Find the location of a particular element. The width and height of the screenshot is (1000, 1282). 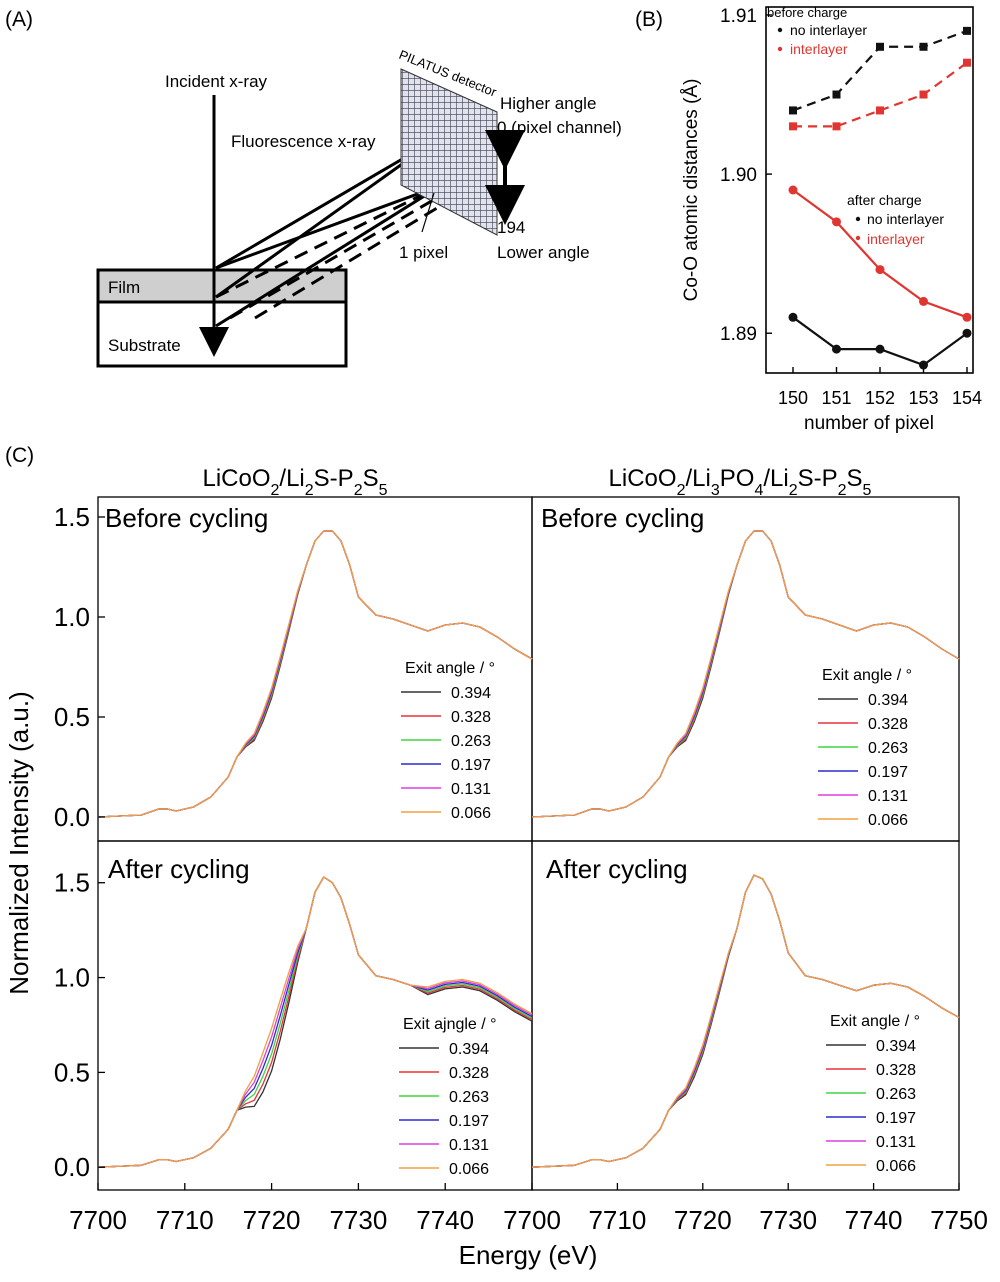

film-label: Film is located at coordinates (124, 287).